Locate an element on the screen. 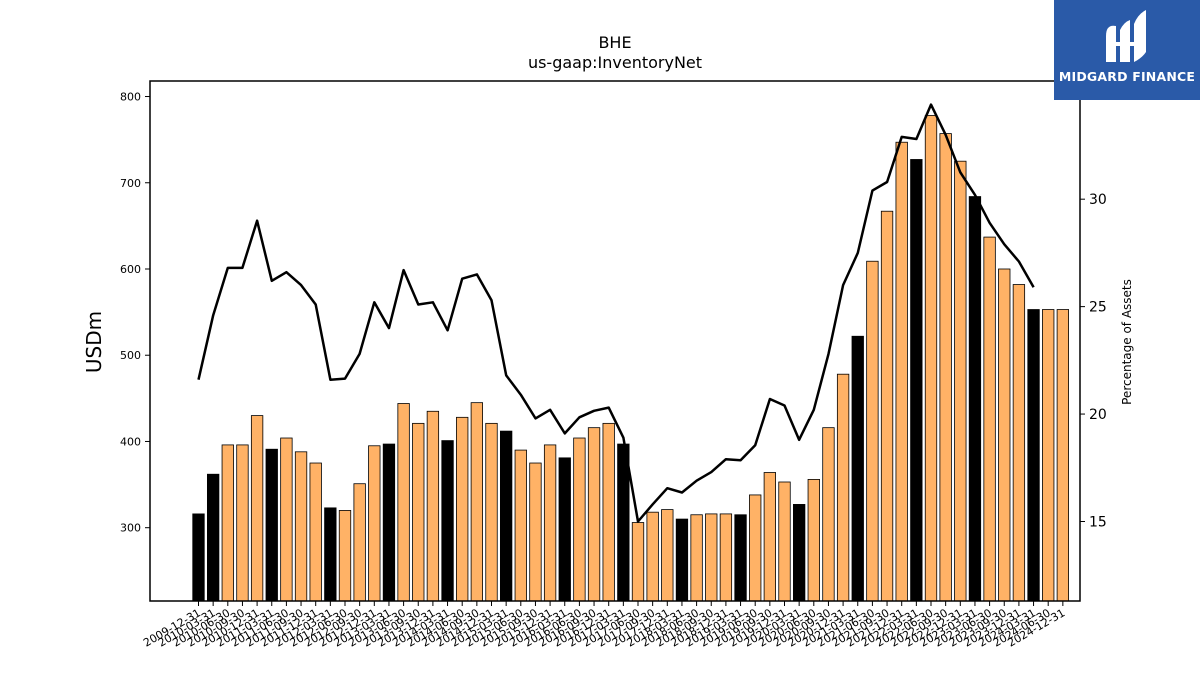 The image size is (1200, 675). y2-axis: 15 20 25 30 is located at coordinates (1093, 361).